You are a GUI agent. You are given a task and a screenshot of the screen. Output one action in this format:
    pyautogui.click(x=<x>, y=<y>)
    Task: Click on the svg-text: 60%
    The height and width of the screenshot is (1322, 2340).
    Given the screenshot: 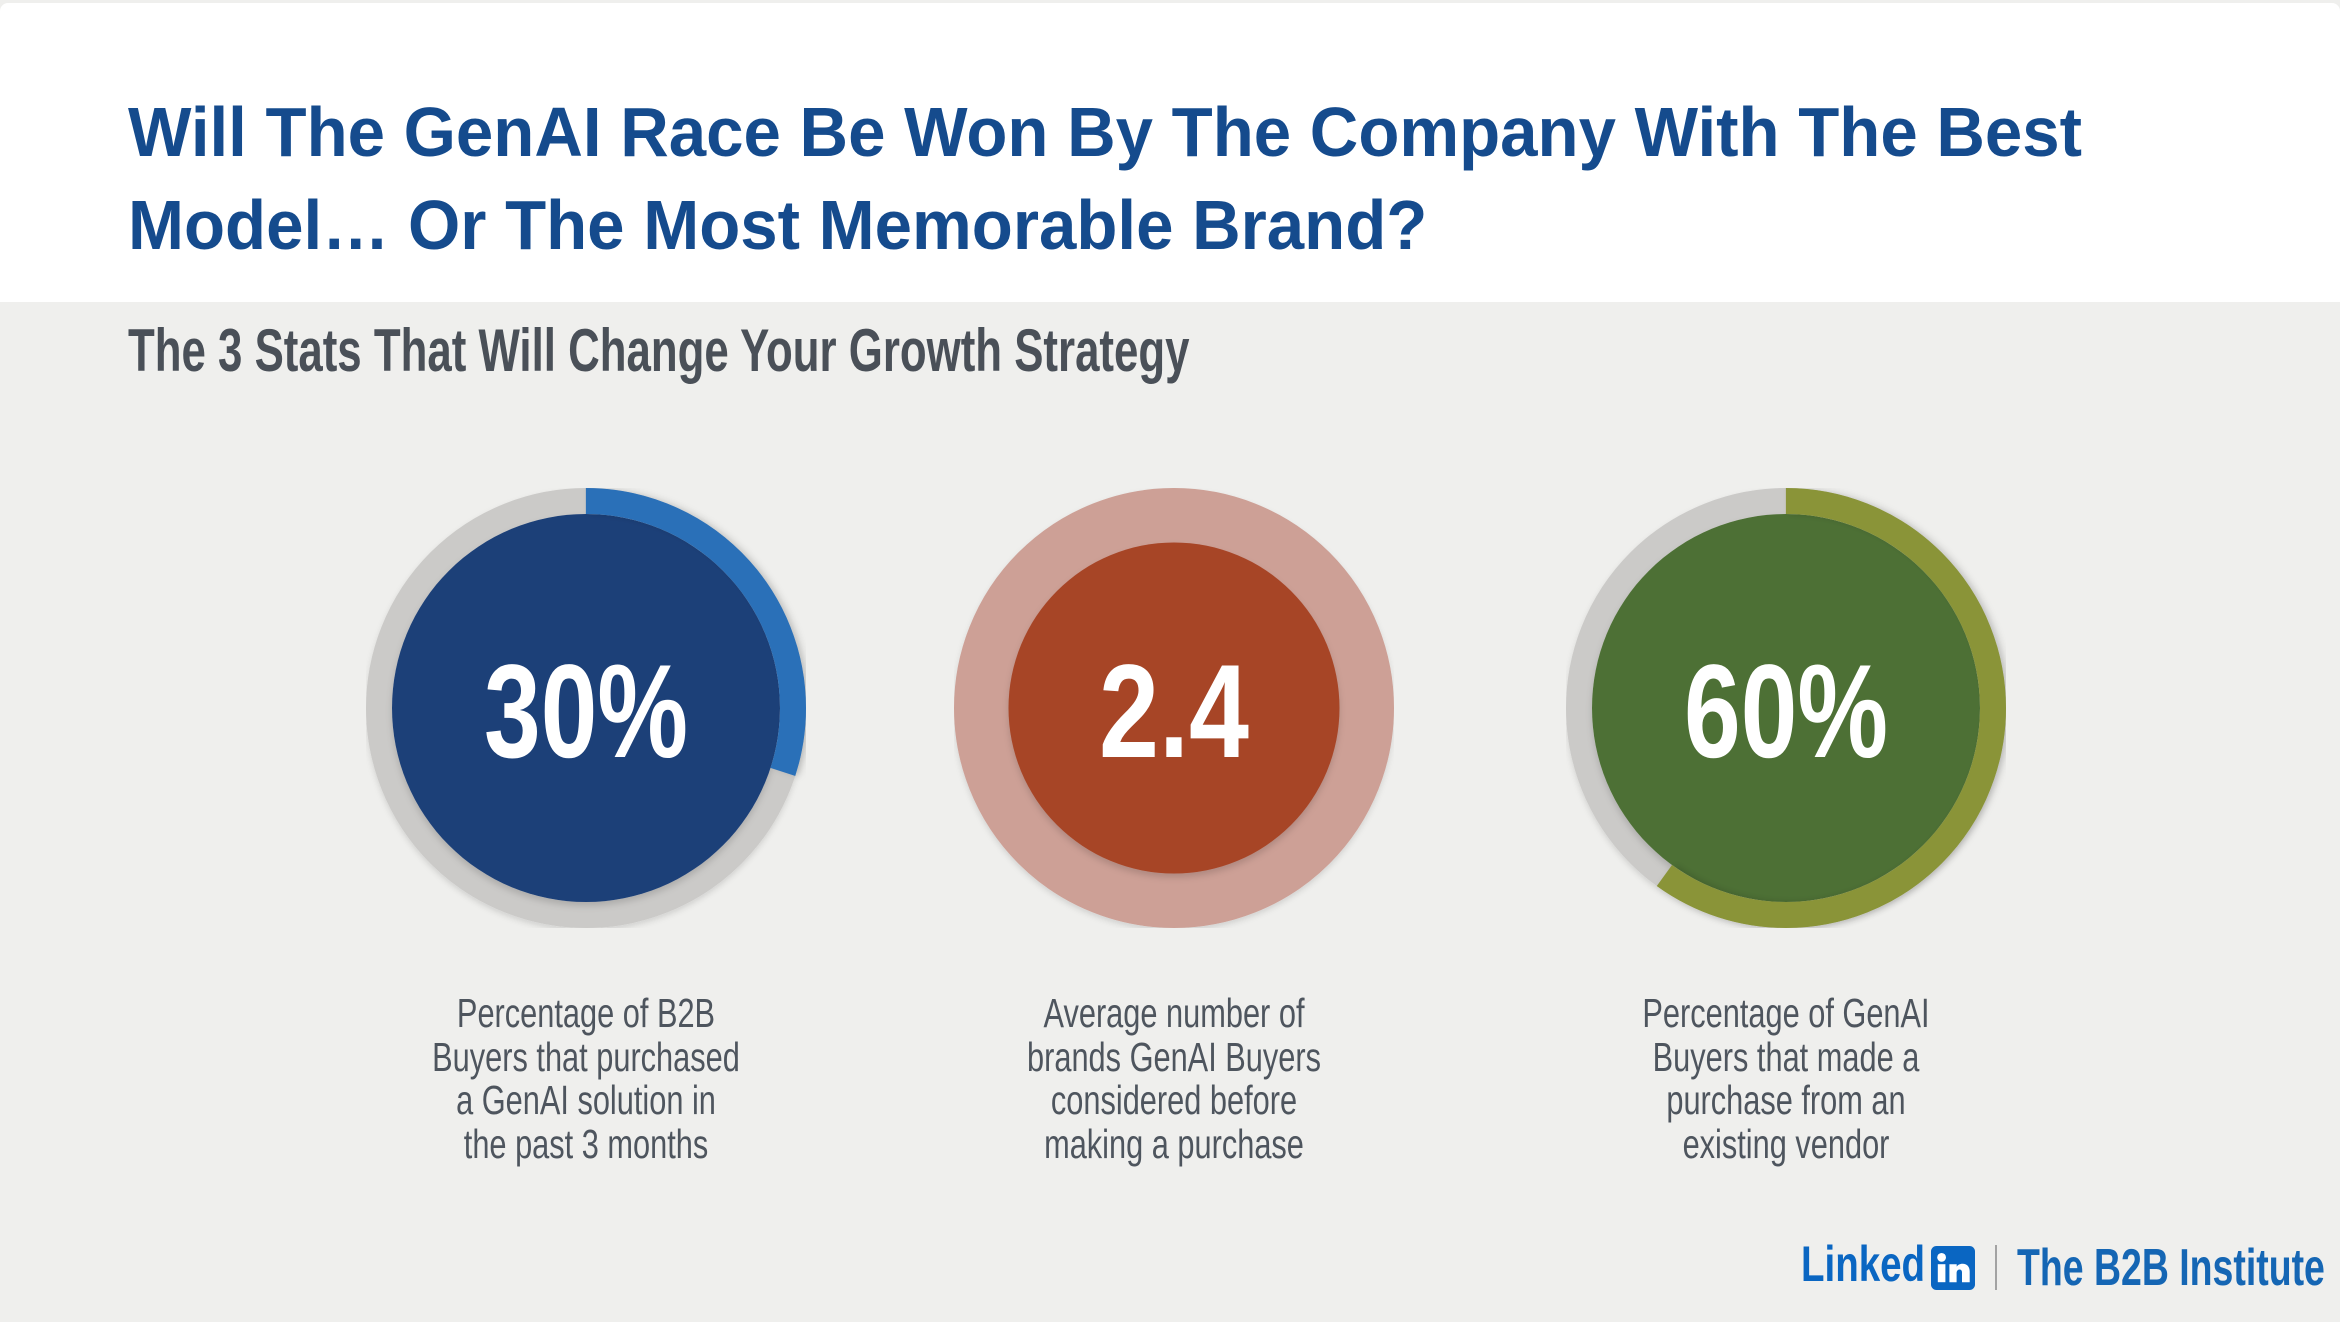 What is the action you would take?
    pyautogui.click(x=1786, y=712)
    